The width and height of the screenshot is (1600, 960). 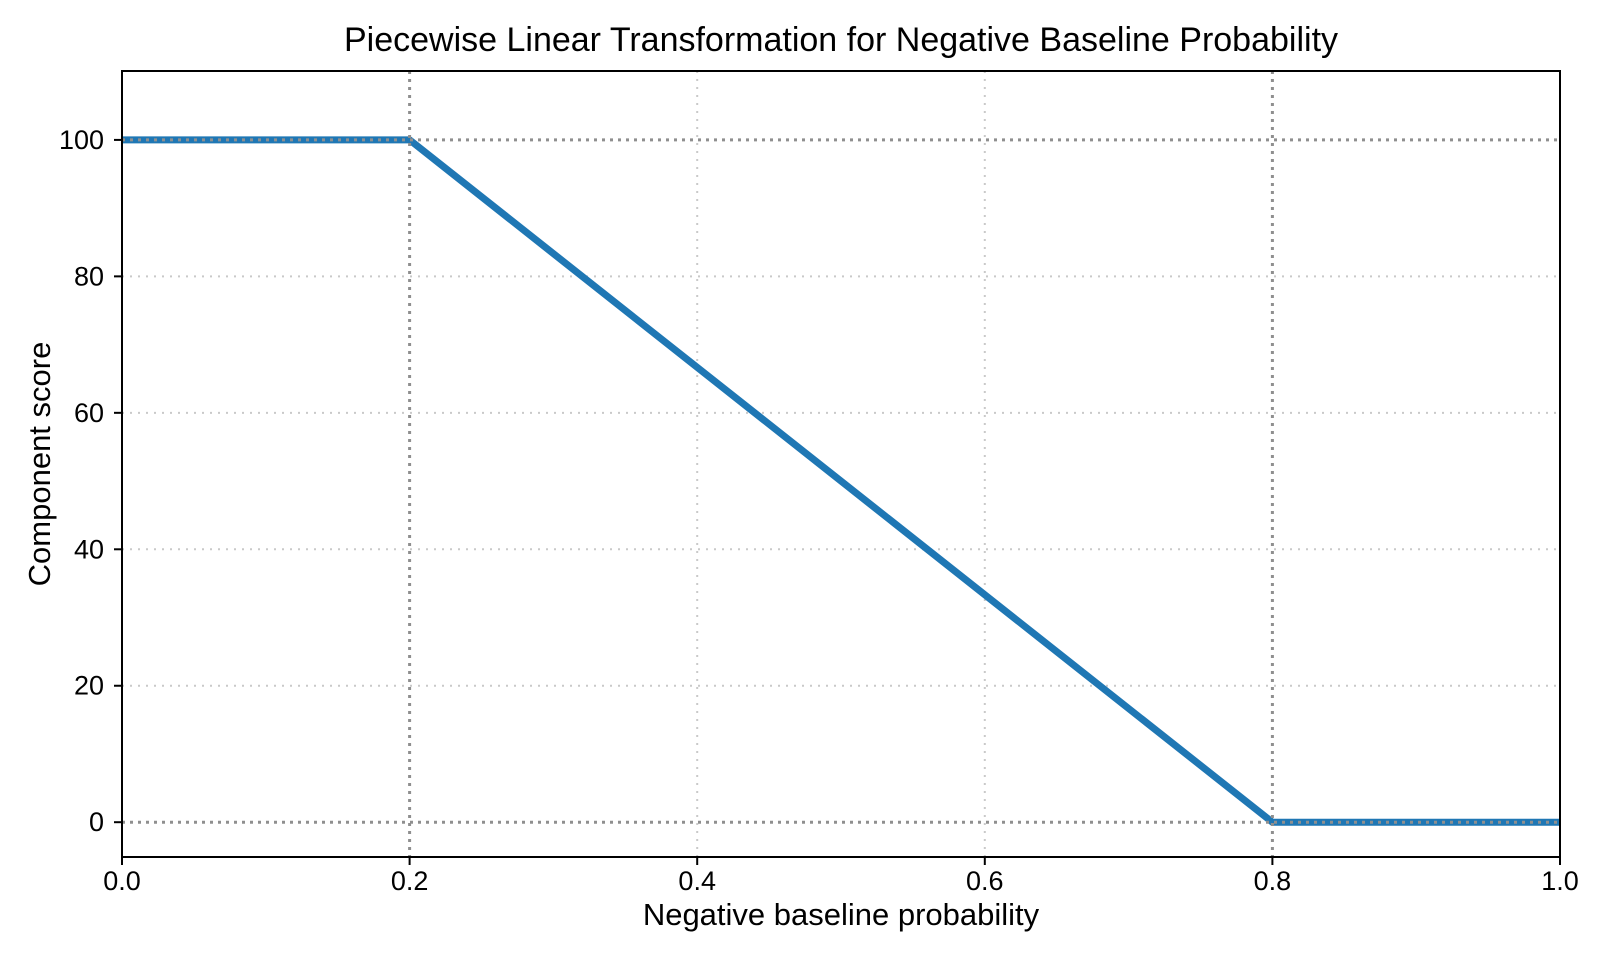 I want to click on y-axis-label: Component score, so click(x=39, y=464).